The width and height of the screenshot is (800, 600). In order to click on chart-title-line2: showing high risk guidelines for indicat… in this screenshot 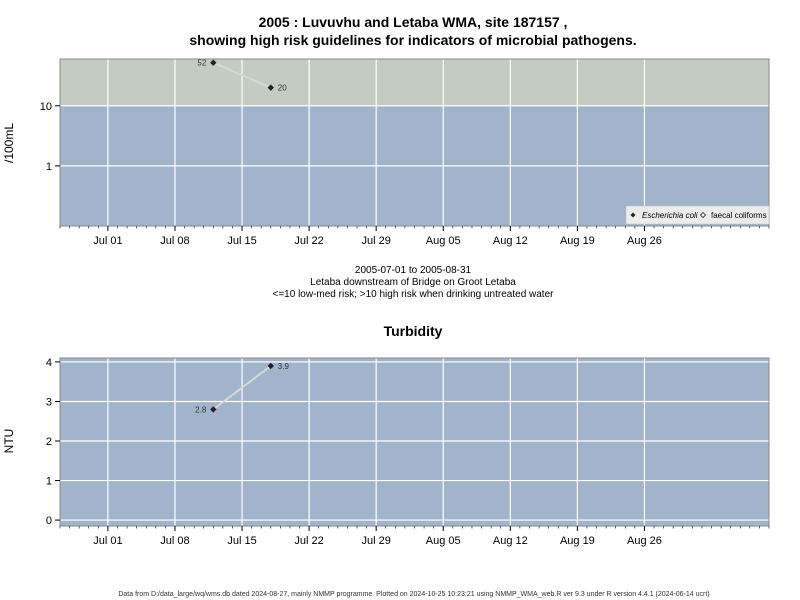, I will do `click(412, 40)`.